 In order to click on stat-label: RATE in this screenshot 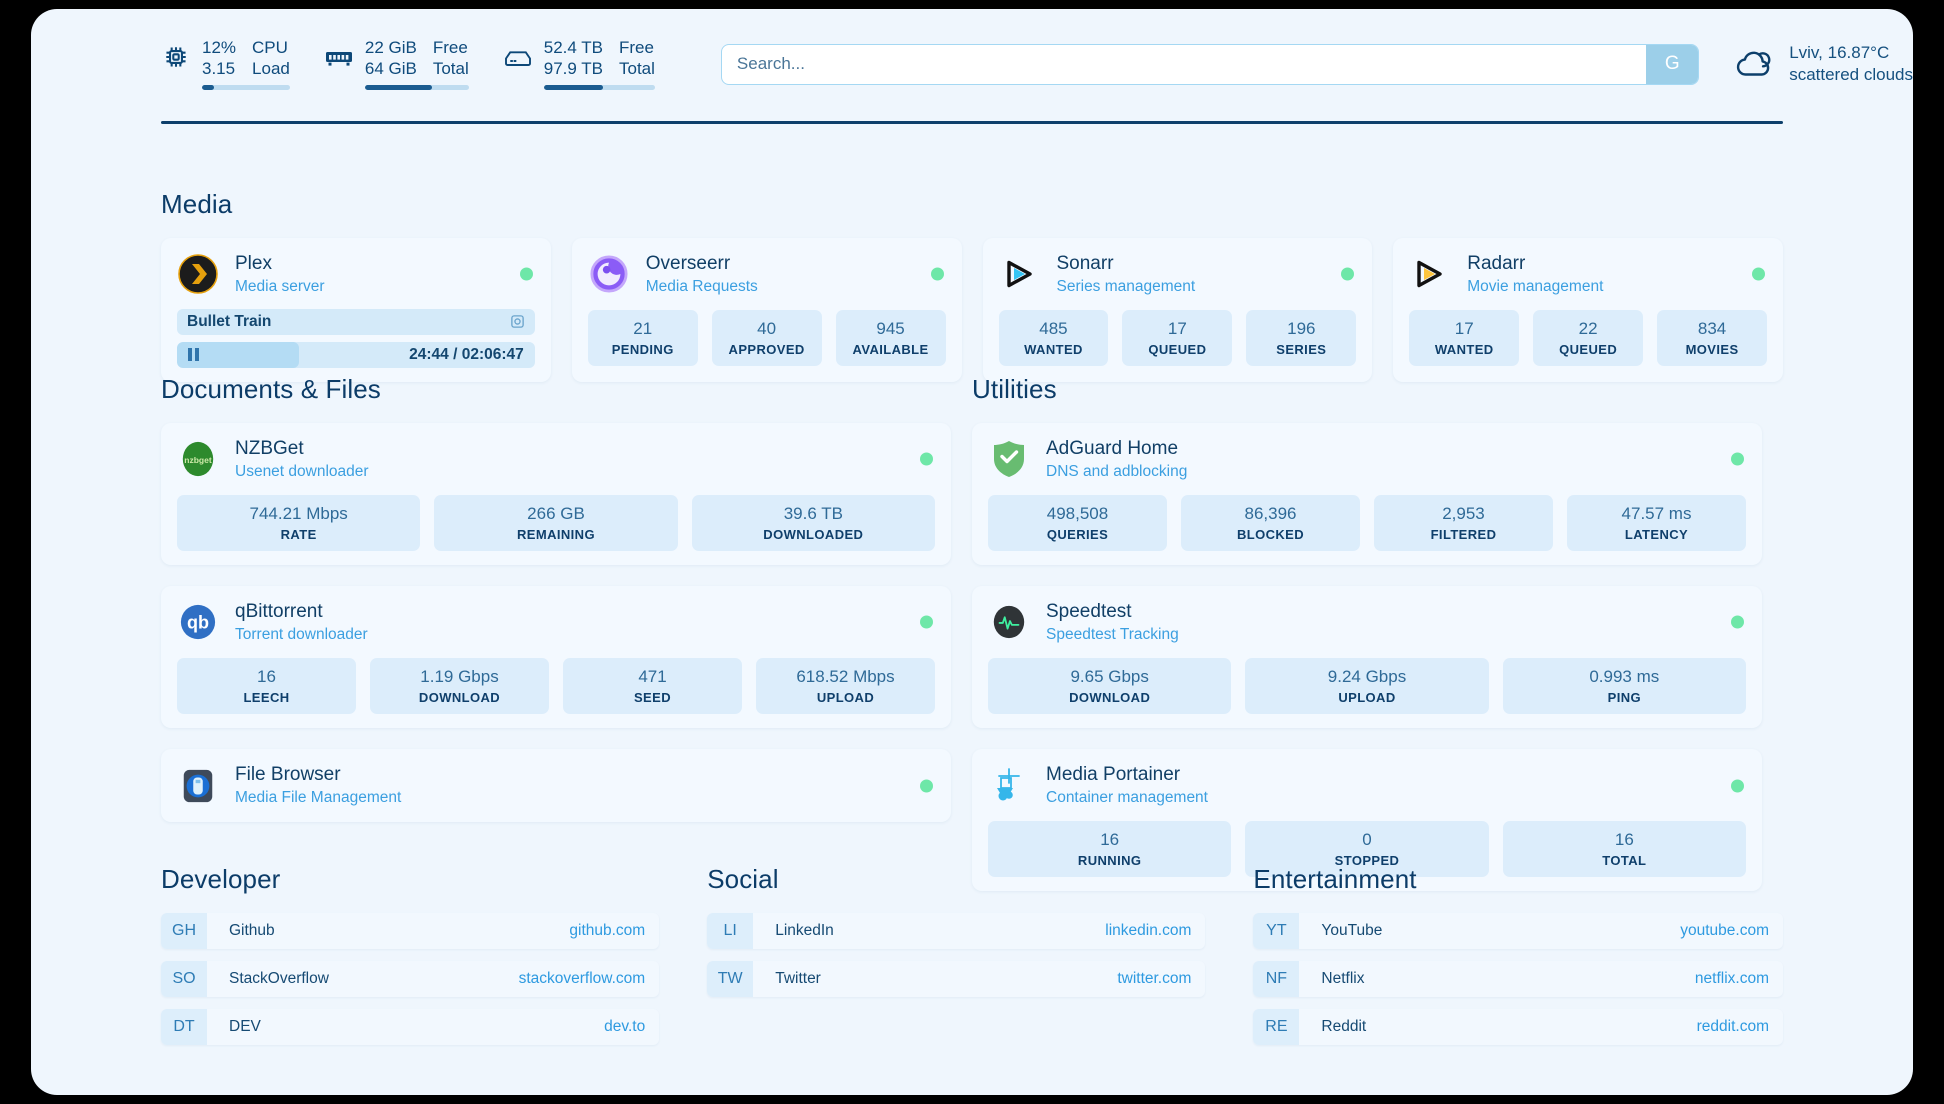, I will do `click(298, 535)`.